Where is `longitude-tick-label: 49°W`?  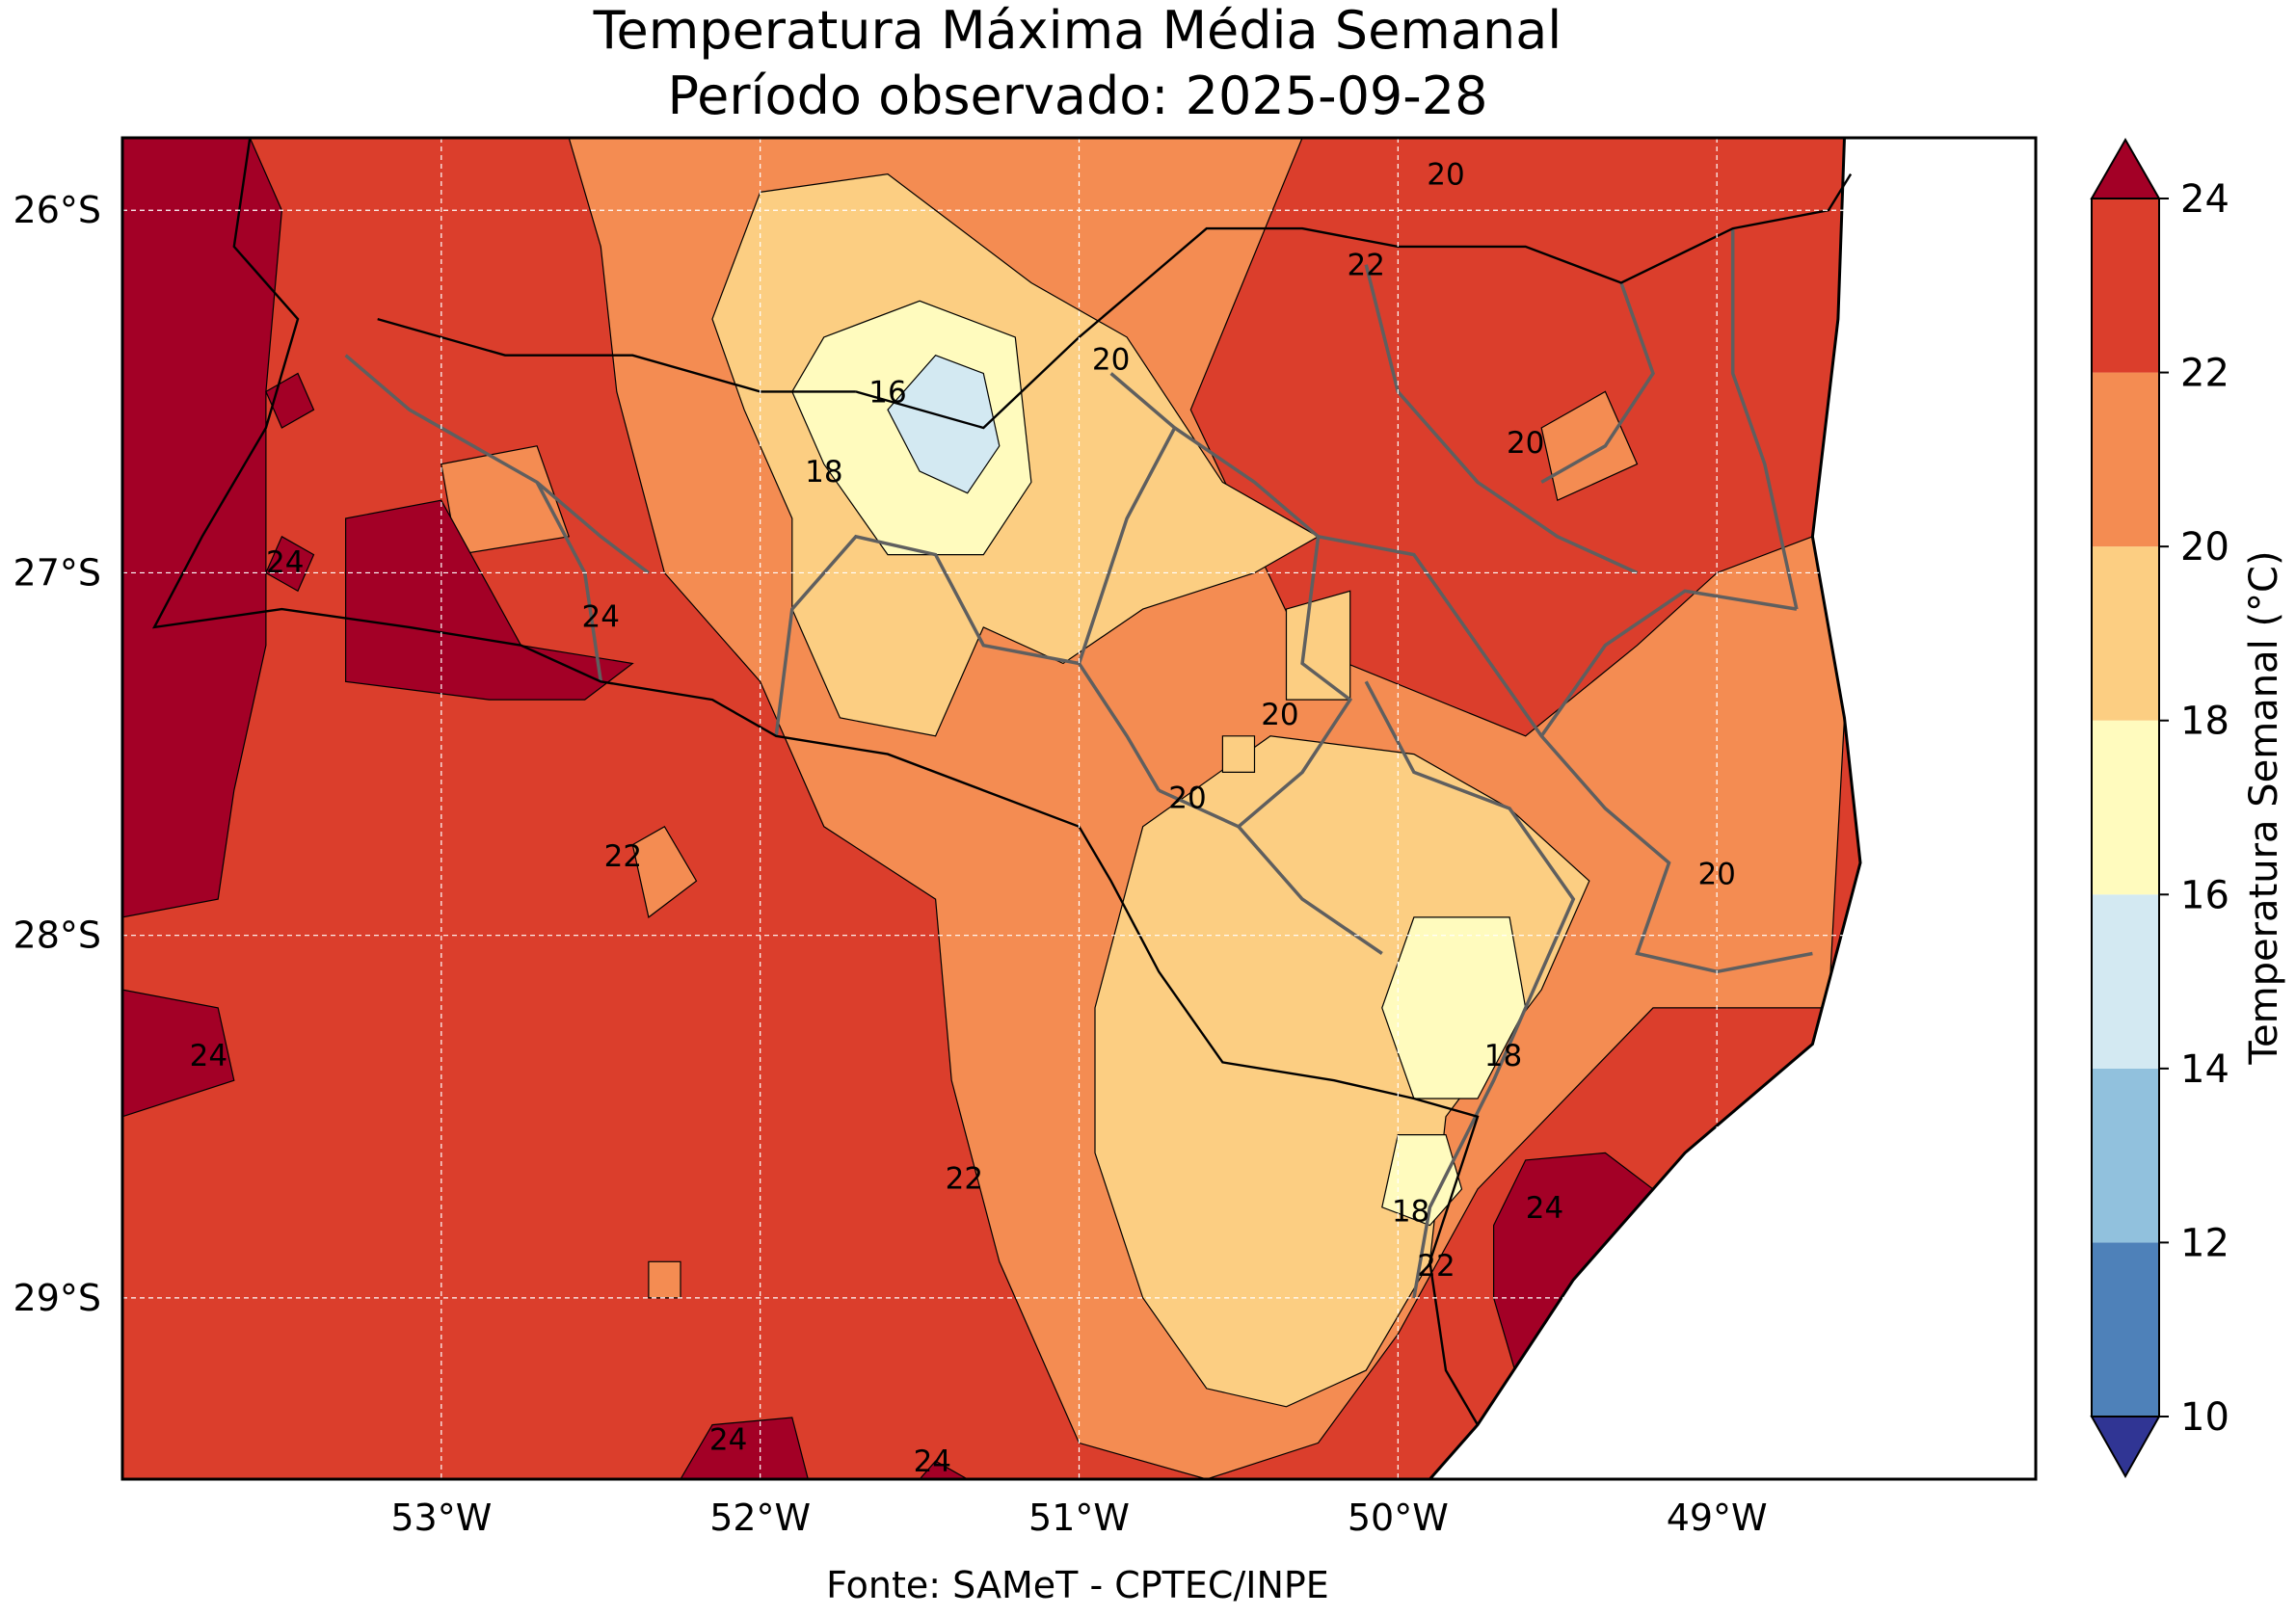 longitude-tick-label: 49°W is located at coordinates (1717, 1518).